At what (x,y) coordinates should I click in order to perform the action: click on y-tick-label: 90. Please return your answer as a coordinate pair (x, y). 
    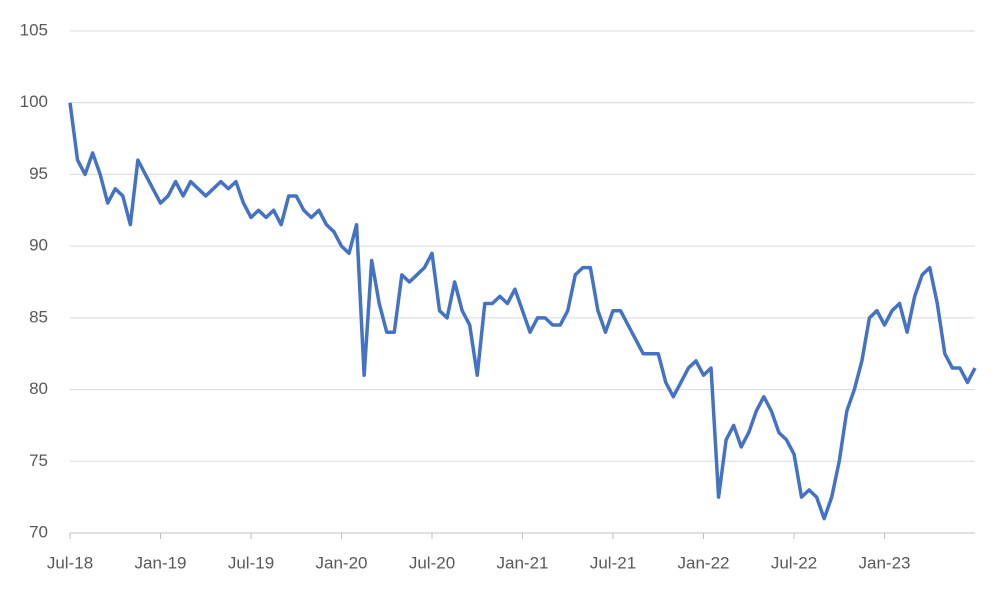
    Looking at the image, I should click on (38, 245).